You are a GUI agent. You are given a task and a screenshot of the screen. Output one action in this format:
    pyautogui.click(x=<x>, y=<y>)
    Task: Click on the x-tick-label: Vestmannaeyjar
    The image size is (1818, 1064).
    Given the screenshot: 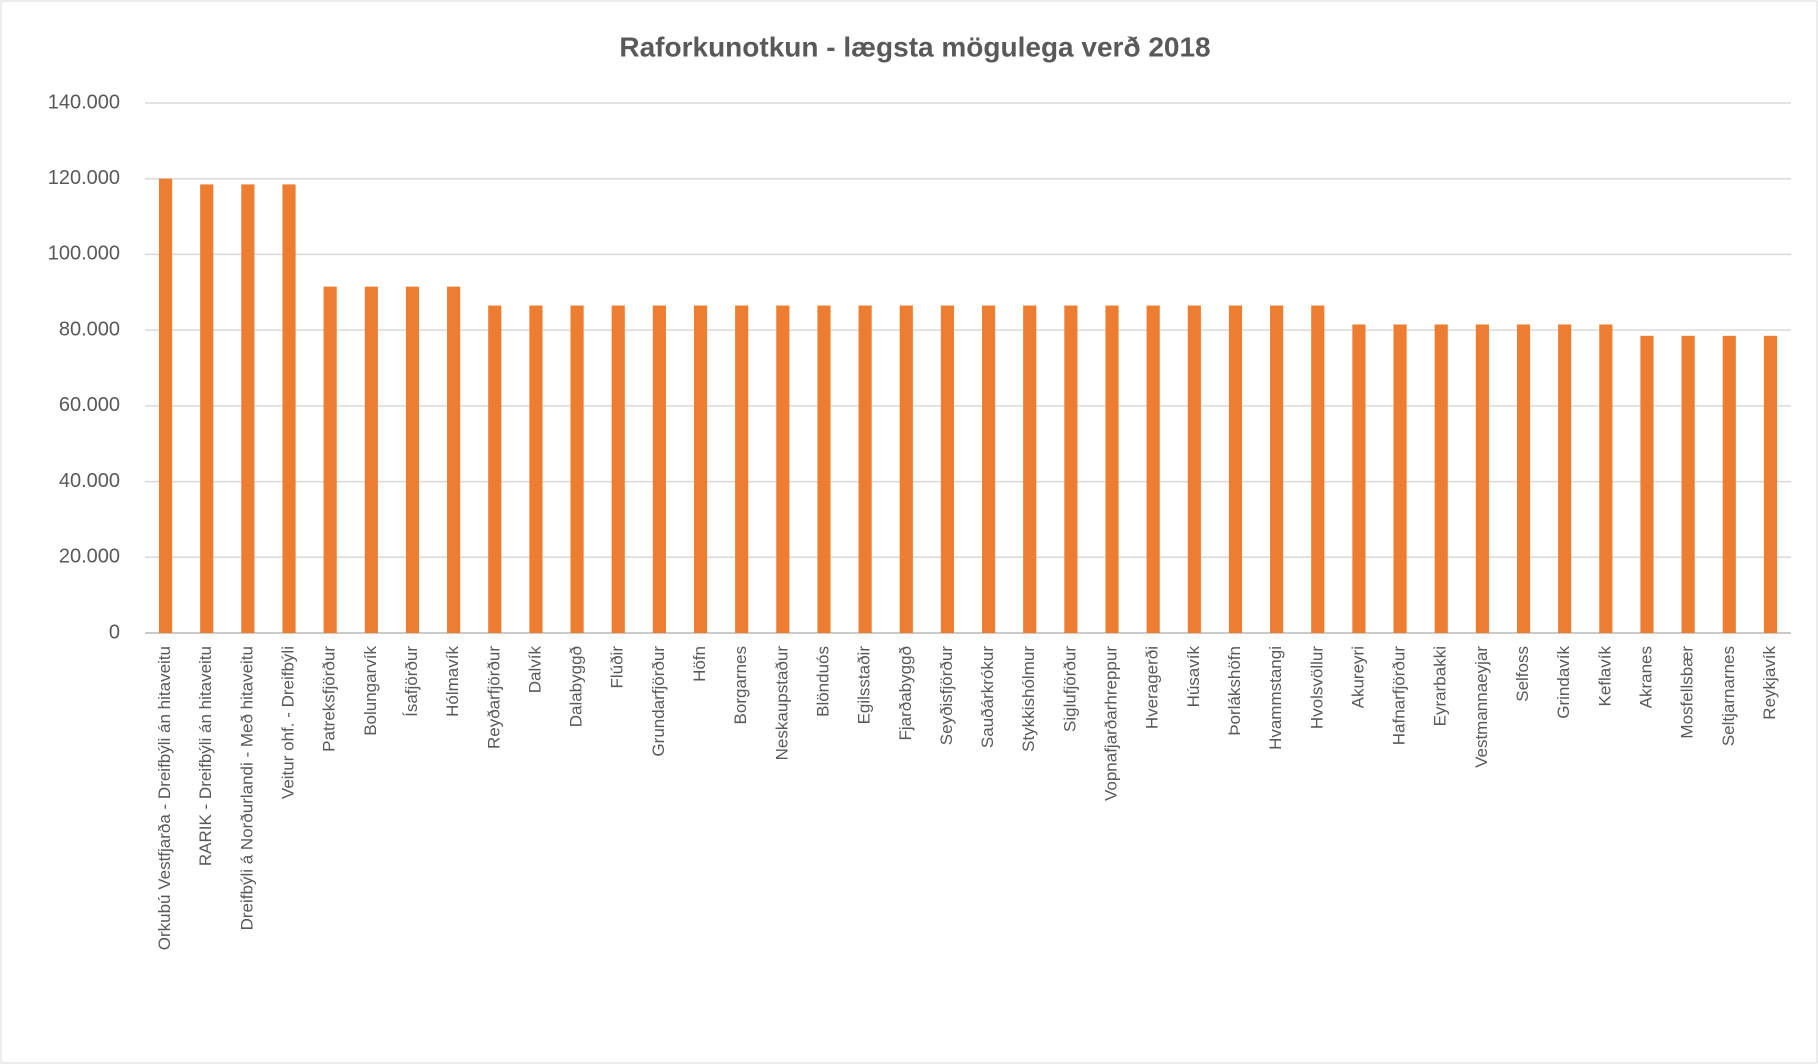 What is the action you would take?
    pyautogui.click(x=1481, y=707)
    